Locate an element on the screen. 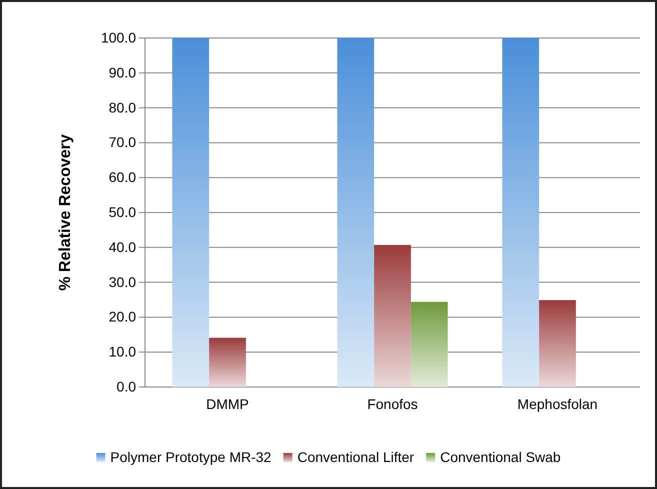 The image size is (657, 489). y-tick-label: 80.0 is located at coordinates (122, 107).